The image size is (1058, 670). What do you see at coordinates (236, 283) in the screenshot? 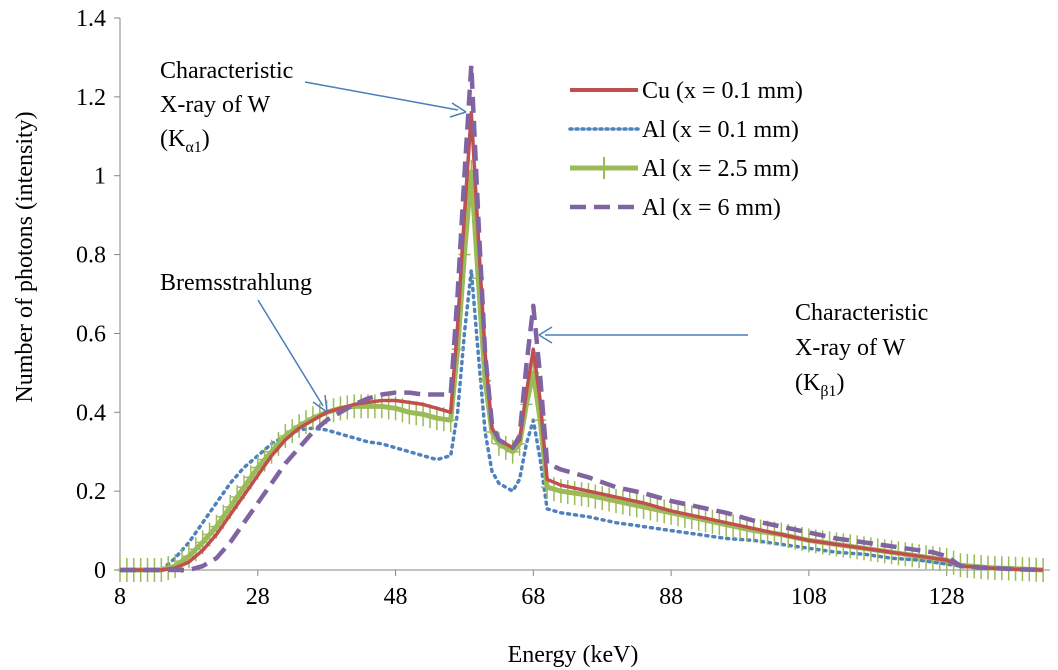
I see `annotation-bremsstrahlung-label: Bremsstrahlung` at bounding box center [236, 283].